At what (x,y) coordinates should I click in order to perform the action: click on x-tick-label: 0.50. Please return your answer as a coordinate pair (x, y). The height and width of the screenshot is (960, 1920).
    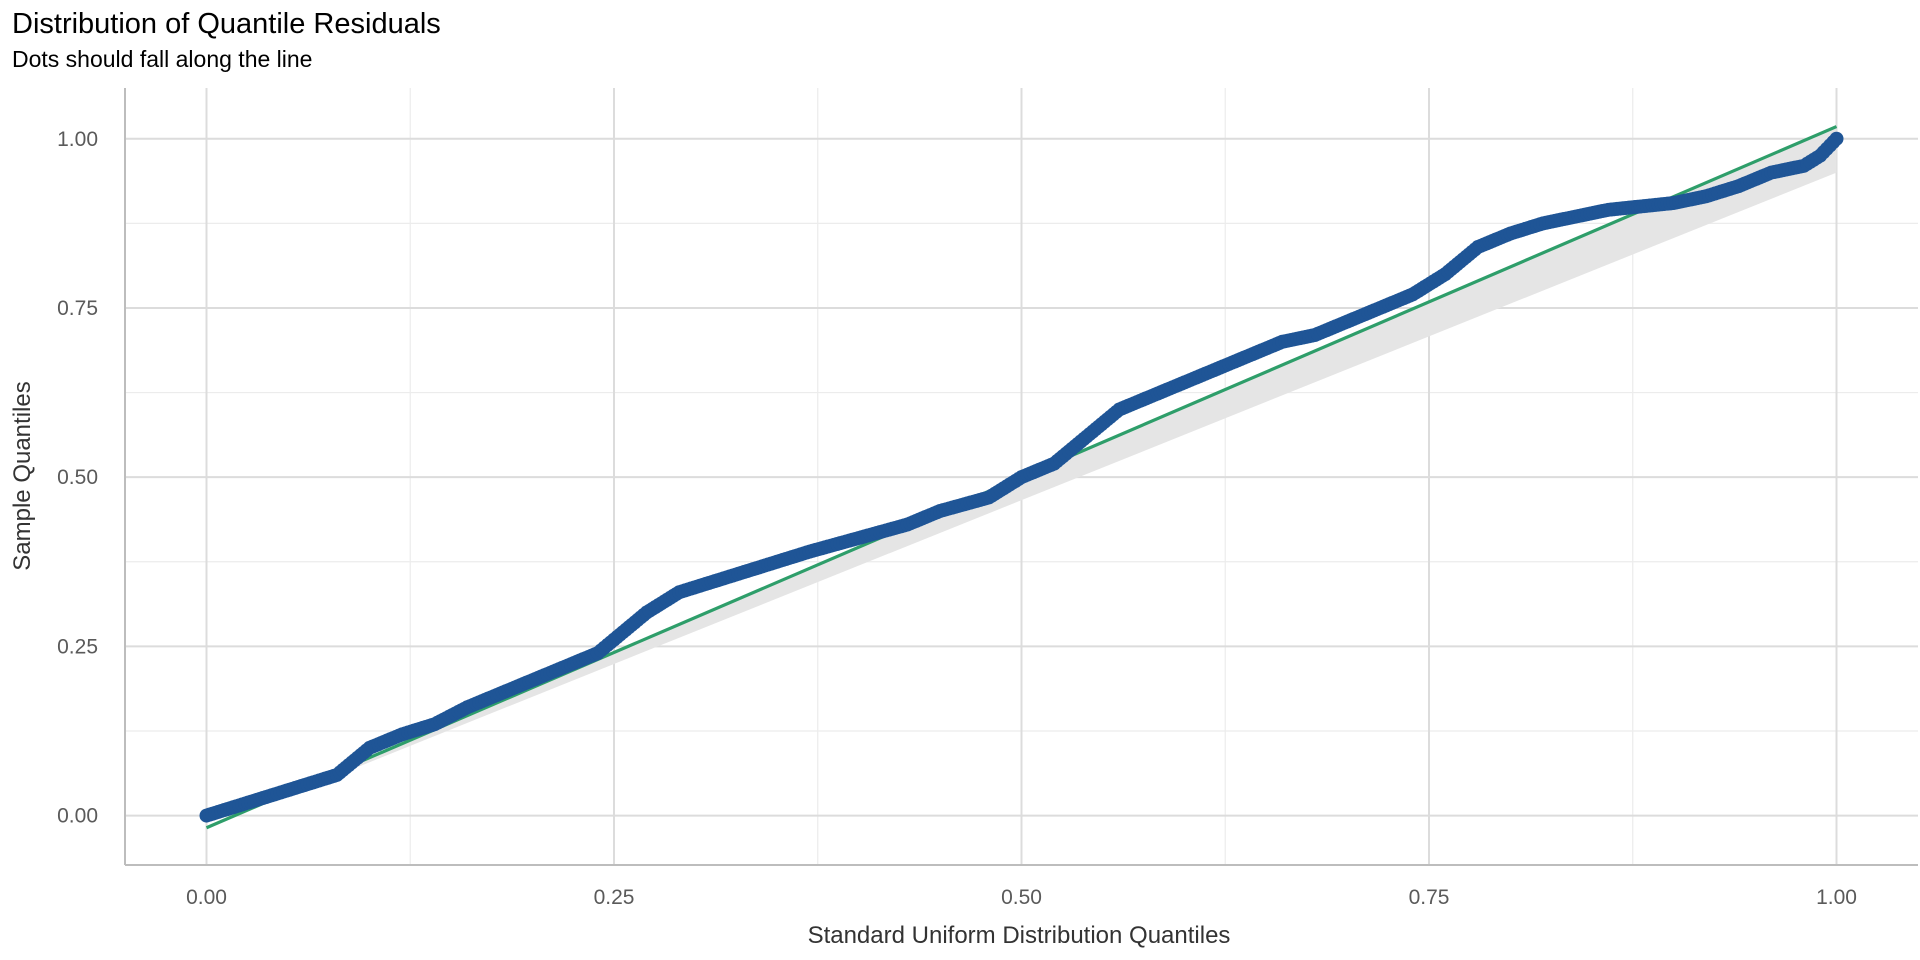
    Looking at the image, I should click on (1021, 897).